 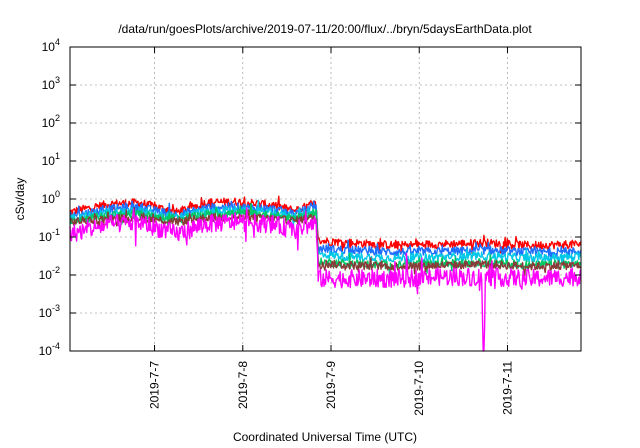 I want to click on x-tick-label: 2019-7-7, so click(x=155, y=385).